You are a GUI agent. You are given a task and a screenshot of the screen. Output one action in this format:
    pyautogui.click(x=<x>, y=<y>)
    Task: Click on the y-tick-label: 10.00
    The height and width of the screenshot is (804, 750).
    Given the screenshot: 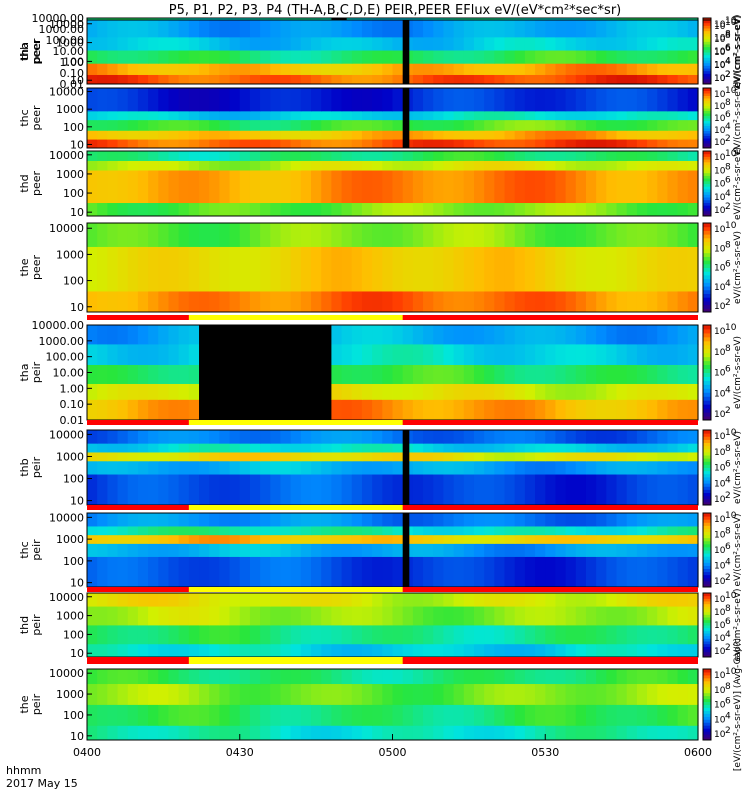 What is the action you would take?
    pyautogui.click(x=69, y=373)
    